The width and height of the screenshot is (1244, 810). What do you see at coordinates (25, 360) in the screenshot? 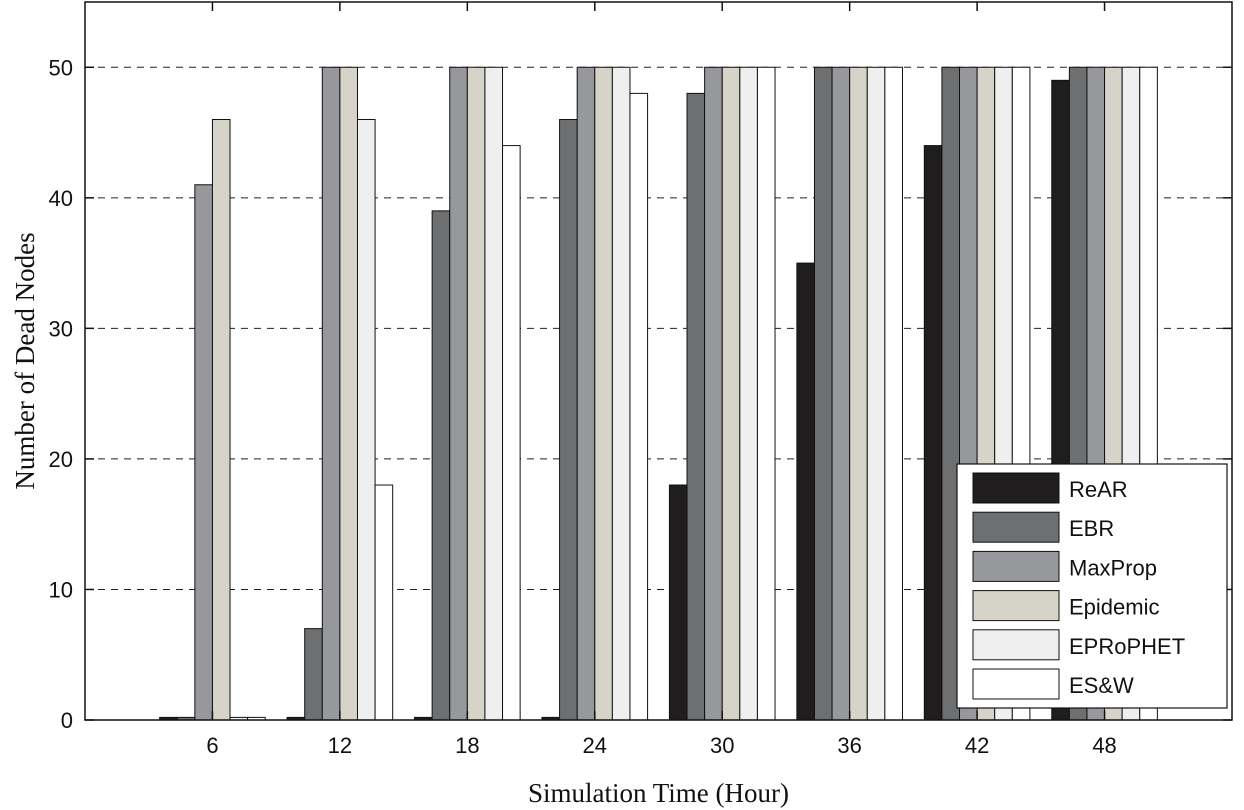
I see `y-axis-title: Number of Dead Nodes` at bounding box center [25, 360].